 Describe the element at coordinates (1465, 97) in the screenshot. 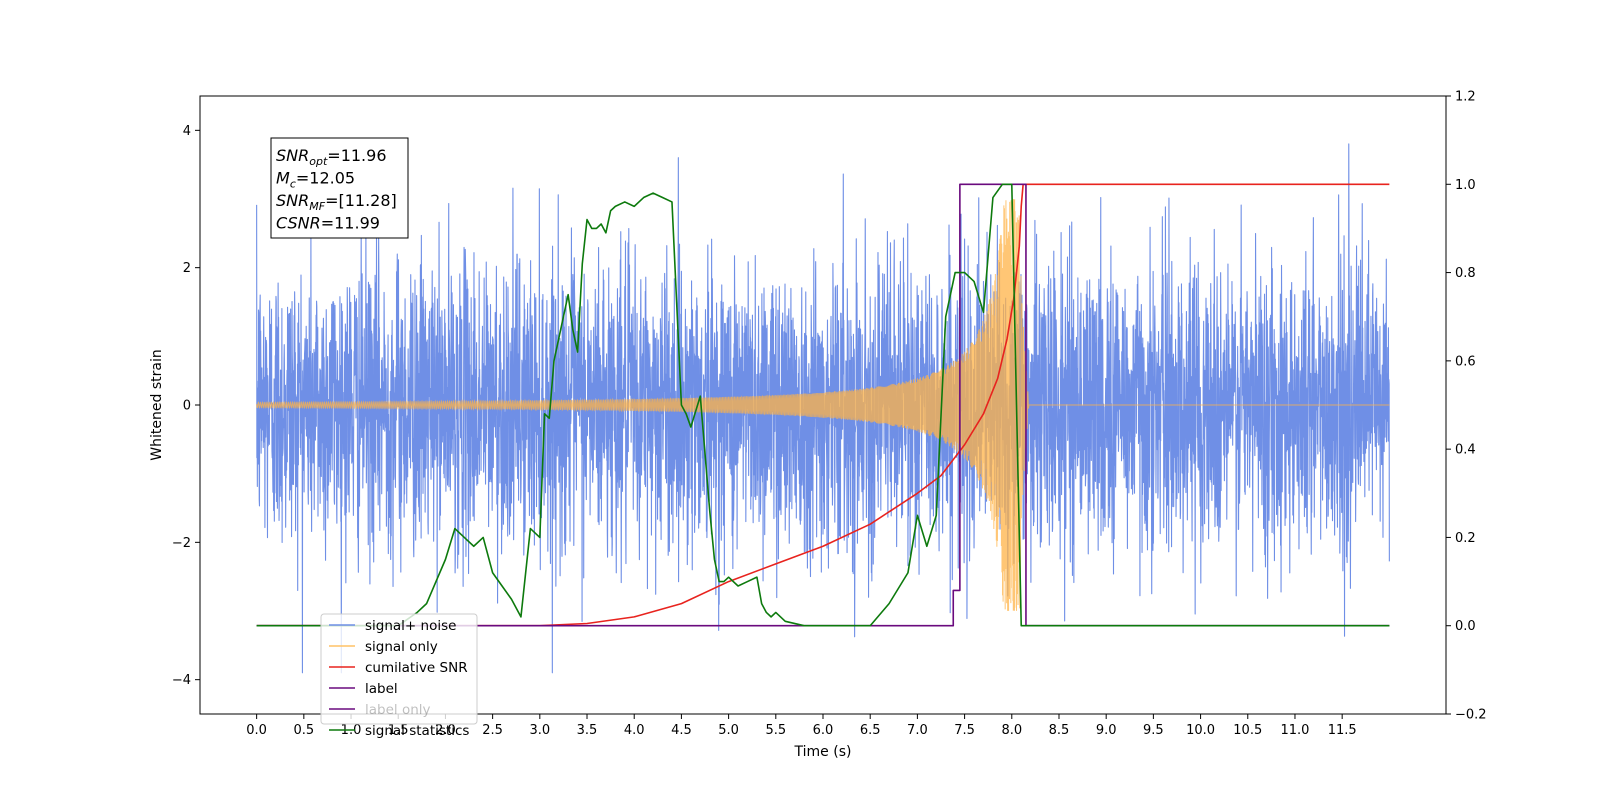

I see `y-right-tick-label: 1.2` at that location.